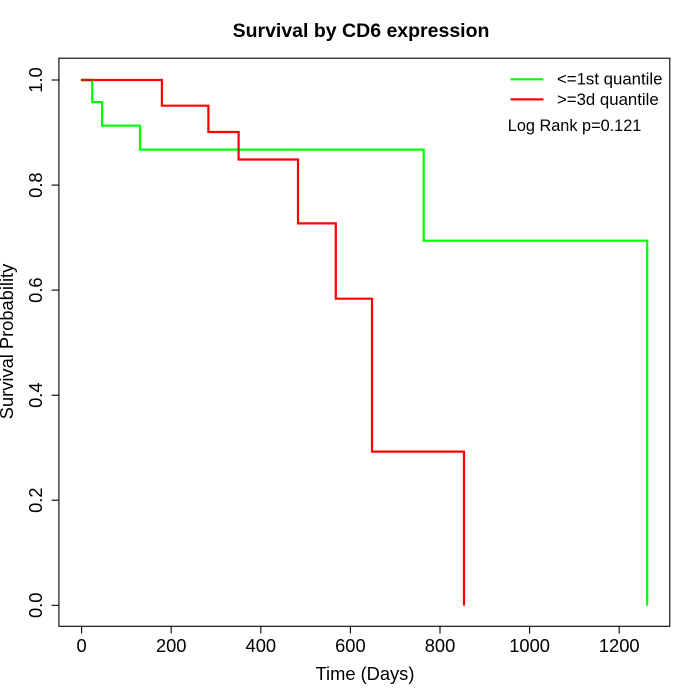 This screenshot has height=700, width=700. I want to click on svg-text: 200, so click(171, 645).